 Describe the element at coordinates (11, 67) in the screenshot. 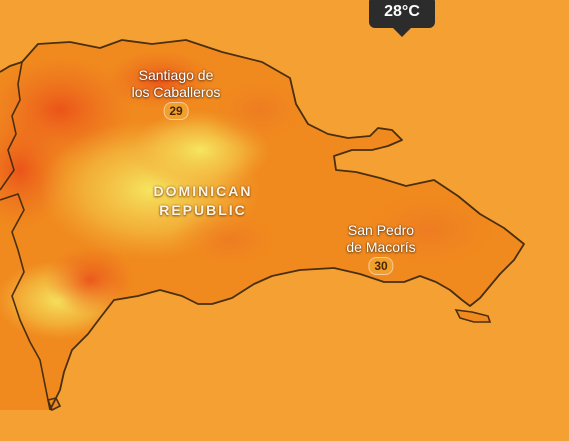

I see `coastline-west` at that location.